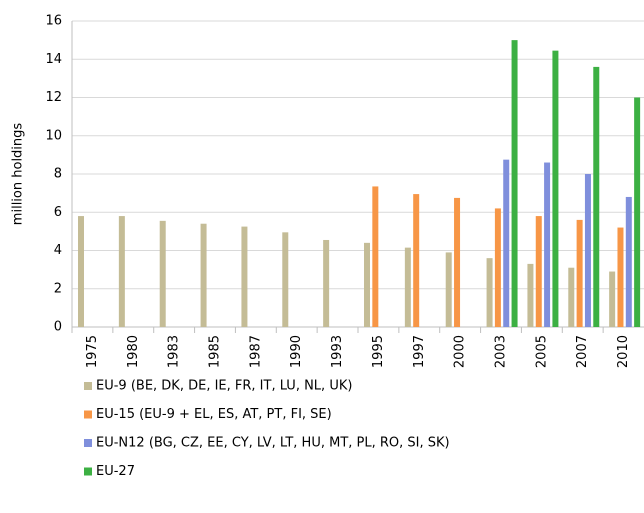  What do you see at coordinates (58, 288) in the screenshot?
I see `y-tick-label: 2` at bounding box center [58, 288].